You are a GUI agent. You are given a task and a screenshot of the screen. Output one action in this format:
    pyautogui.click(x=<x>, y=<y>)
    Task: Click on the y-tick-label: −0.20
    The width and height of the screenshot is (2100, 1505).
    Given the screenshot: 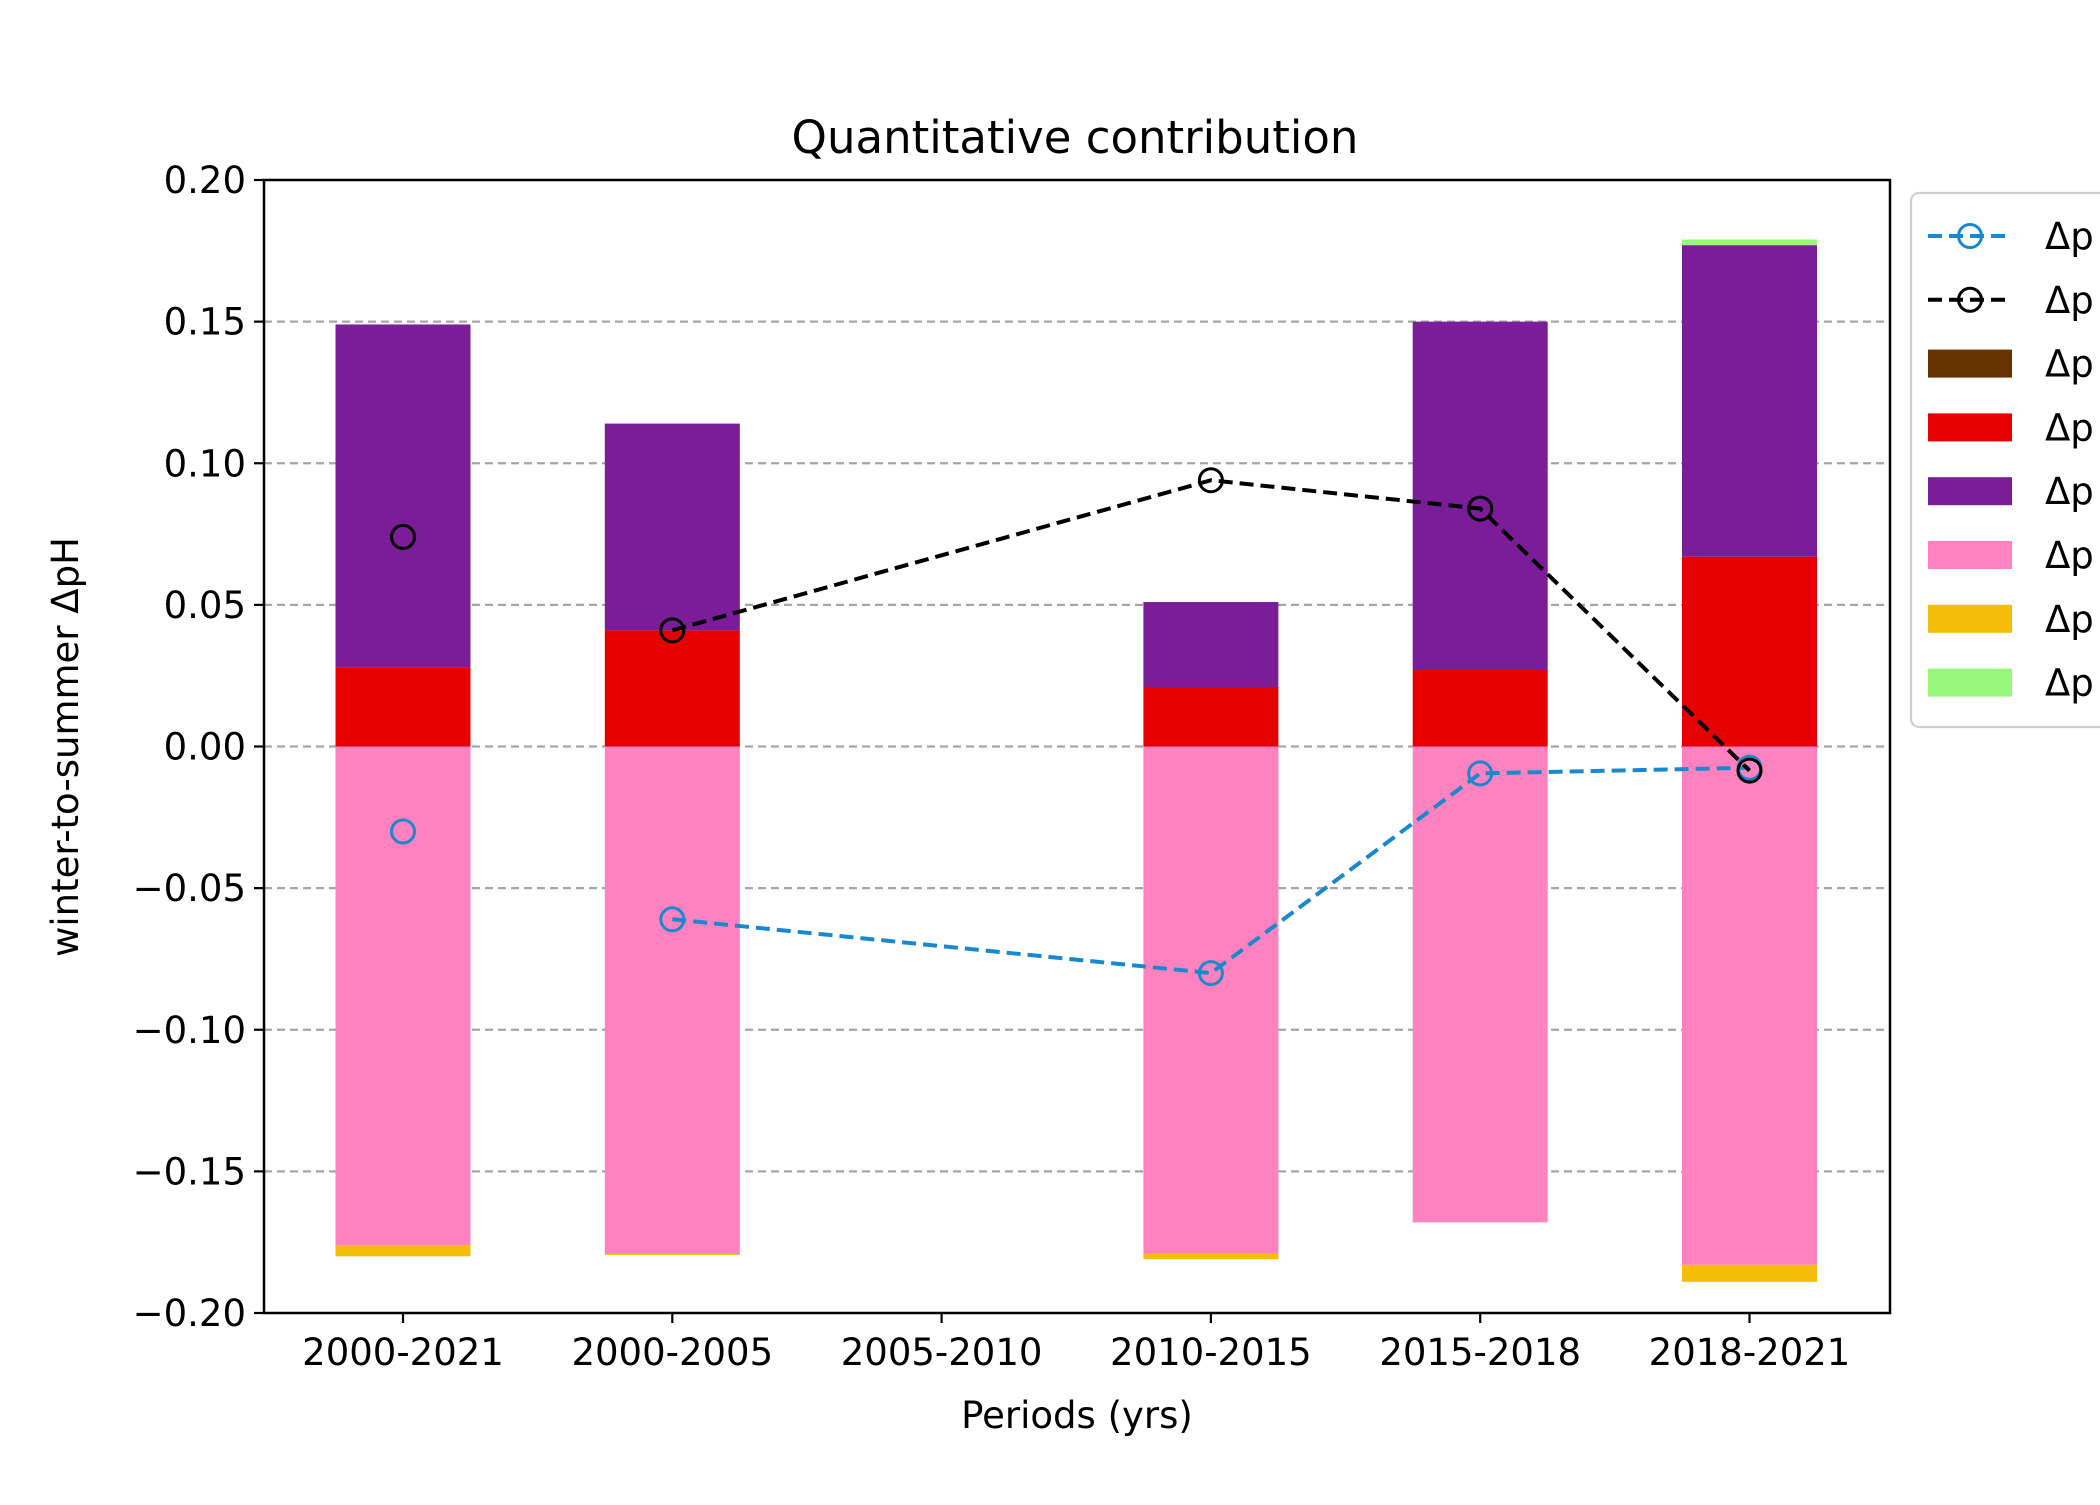 What is the action you would take?
    pyautogui.click(x=189, y=1313)
    